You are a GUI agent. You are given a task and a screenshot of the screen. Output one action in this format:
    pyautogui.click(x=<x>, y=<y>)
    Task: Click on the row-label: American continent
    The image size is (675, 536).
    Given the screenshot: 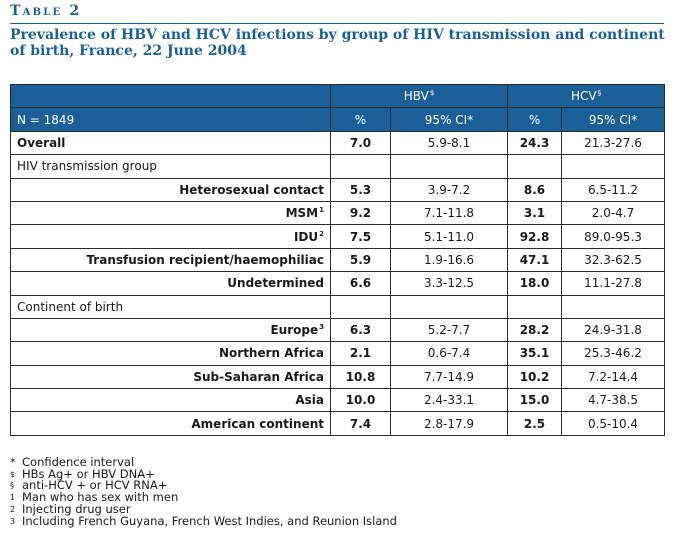 What is the action you would take?
    pyautogui.click(x=170, y=423)
    